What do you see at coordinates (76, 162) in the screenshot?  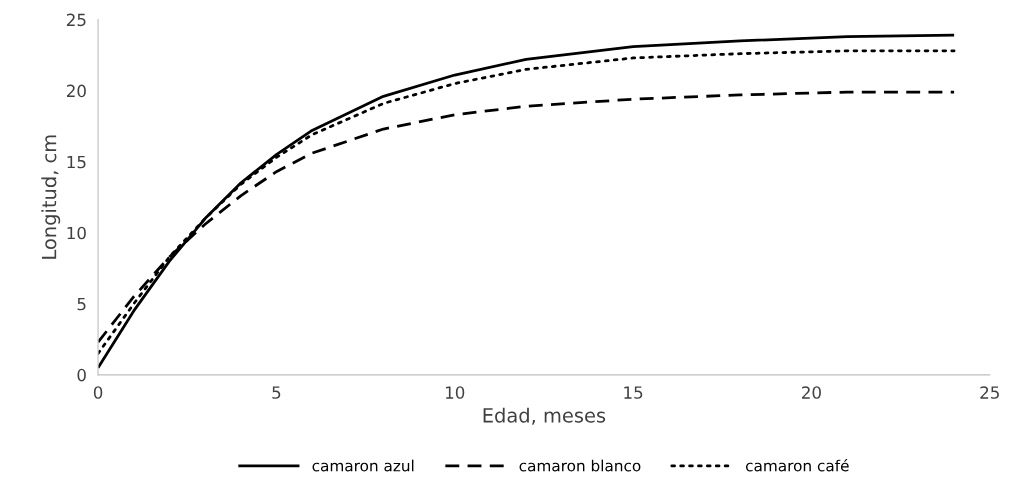 I see `y-tick-label: 15` at bounding box center [76, 162].